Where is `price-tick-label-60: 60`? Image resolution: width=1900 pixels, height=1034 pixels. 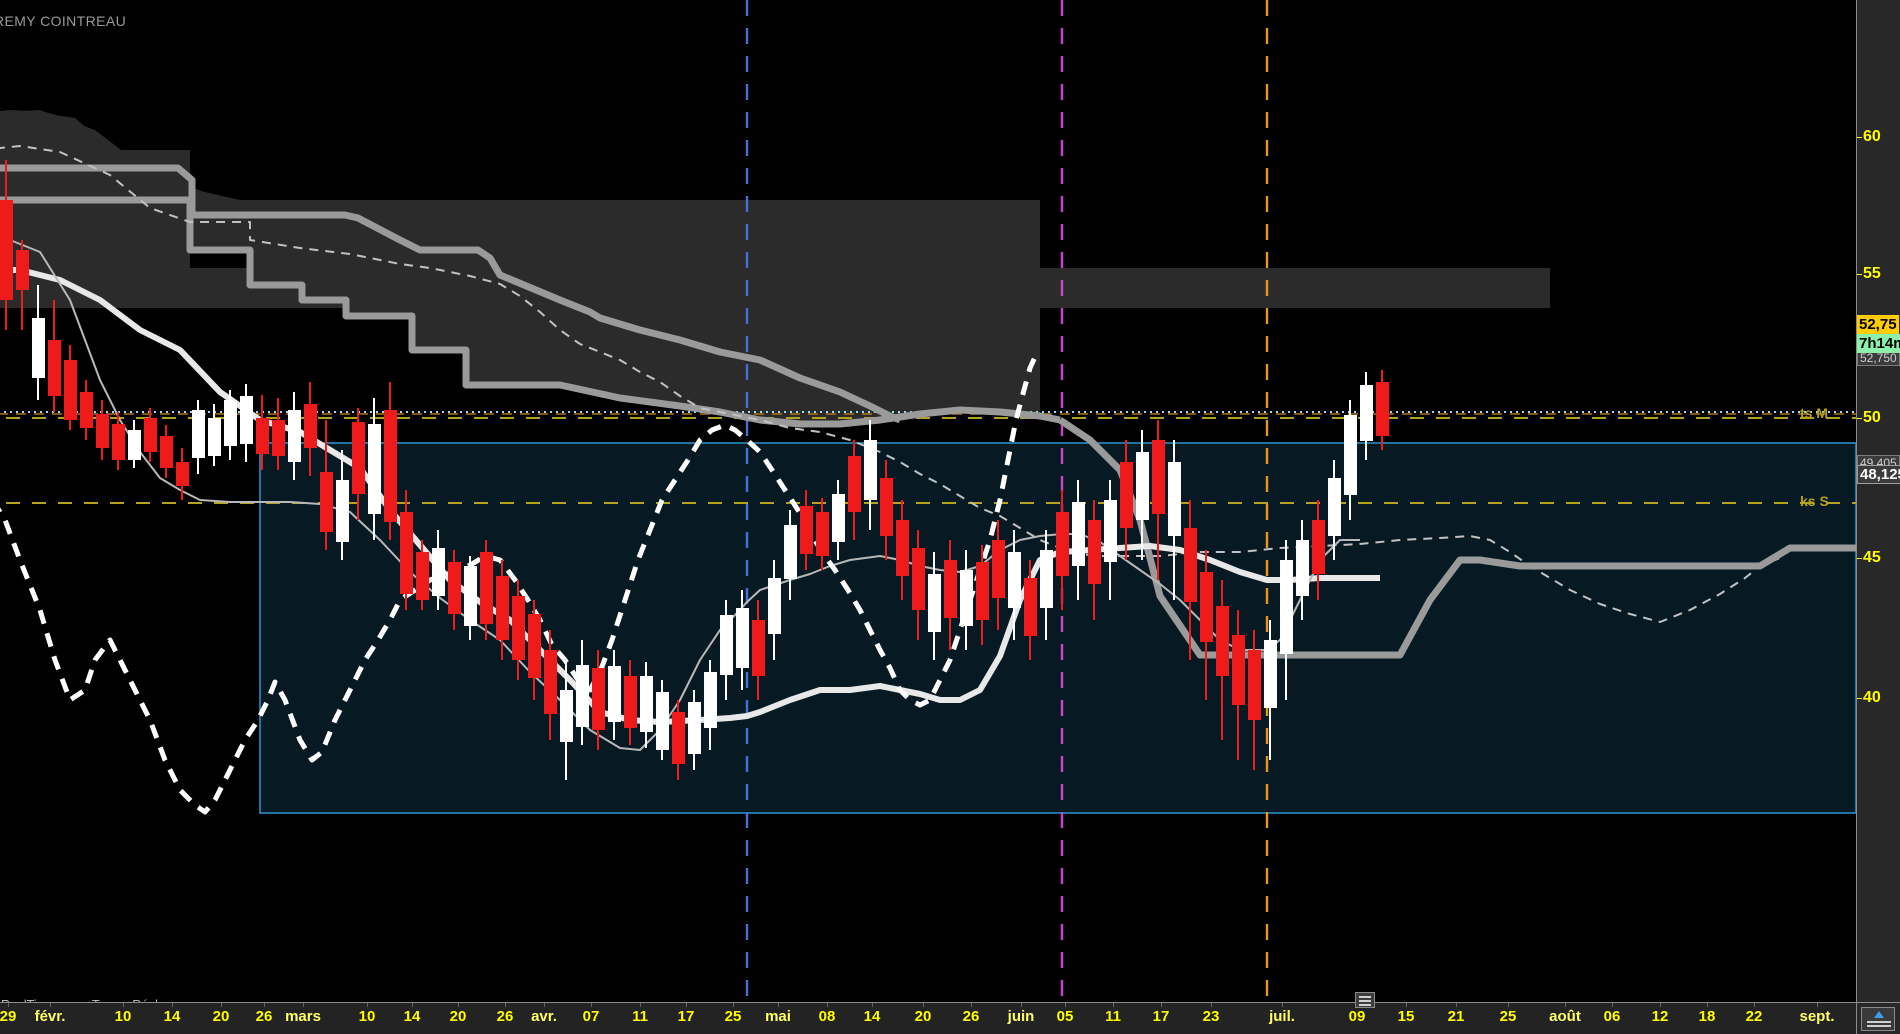 price-tick-label-60: 60 is located at coordinates (1872, 136).